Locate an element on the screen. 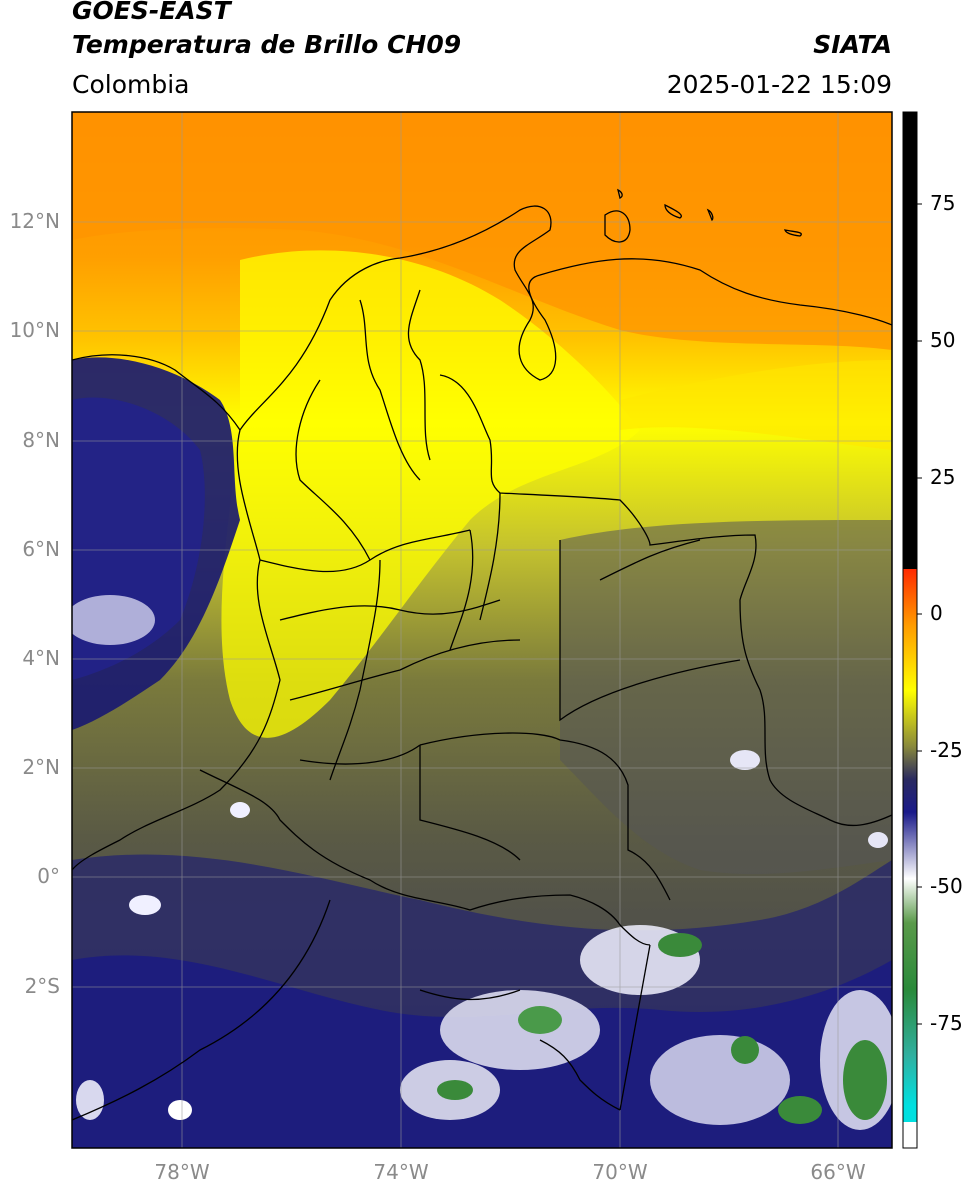 This screenshot has width=966, height=1190. lat-label-8n: 8°N is located at coordinates (41, 440).